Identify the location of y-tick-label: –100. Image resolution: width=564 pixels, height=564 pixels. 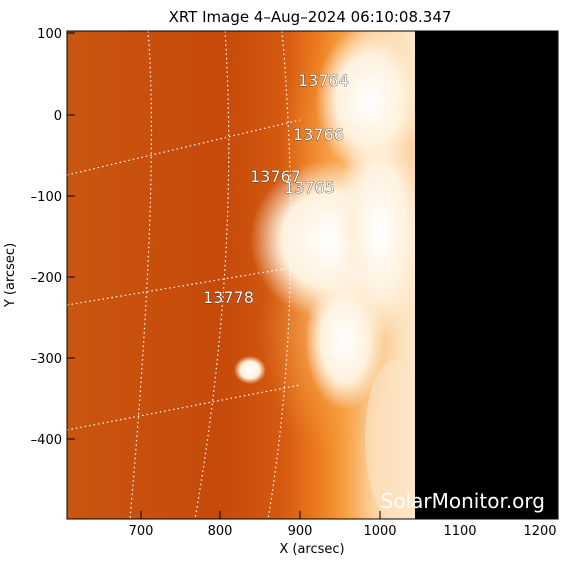
(46, 197).